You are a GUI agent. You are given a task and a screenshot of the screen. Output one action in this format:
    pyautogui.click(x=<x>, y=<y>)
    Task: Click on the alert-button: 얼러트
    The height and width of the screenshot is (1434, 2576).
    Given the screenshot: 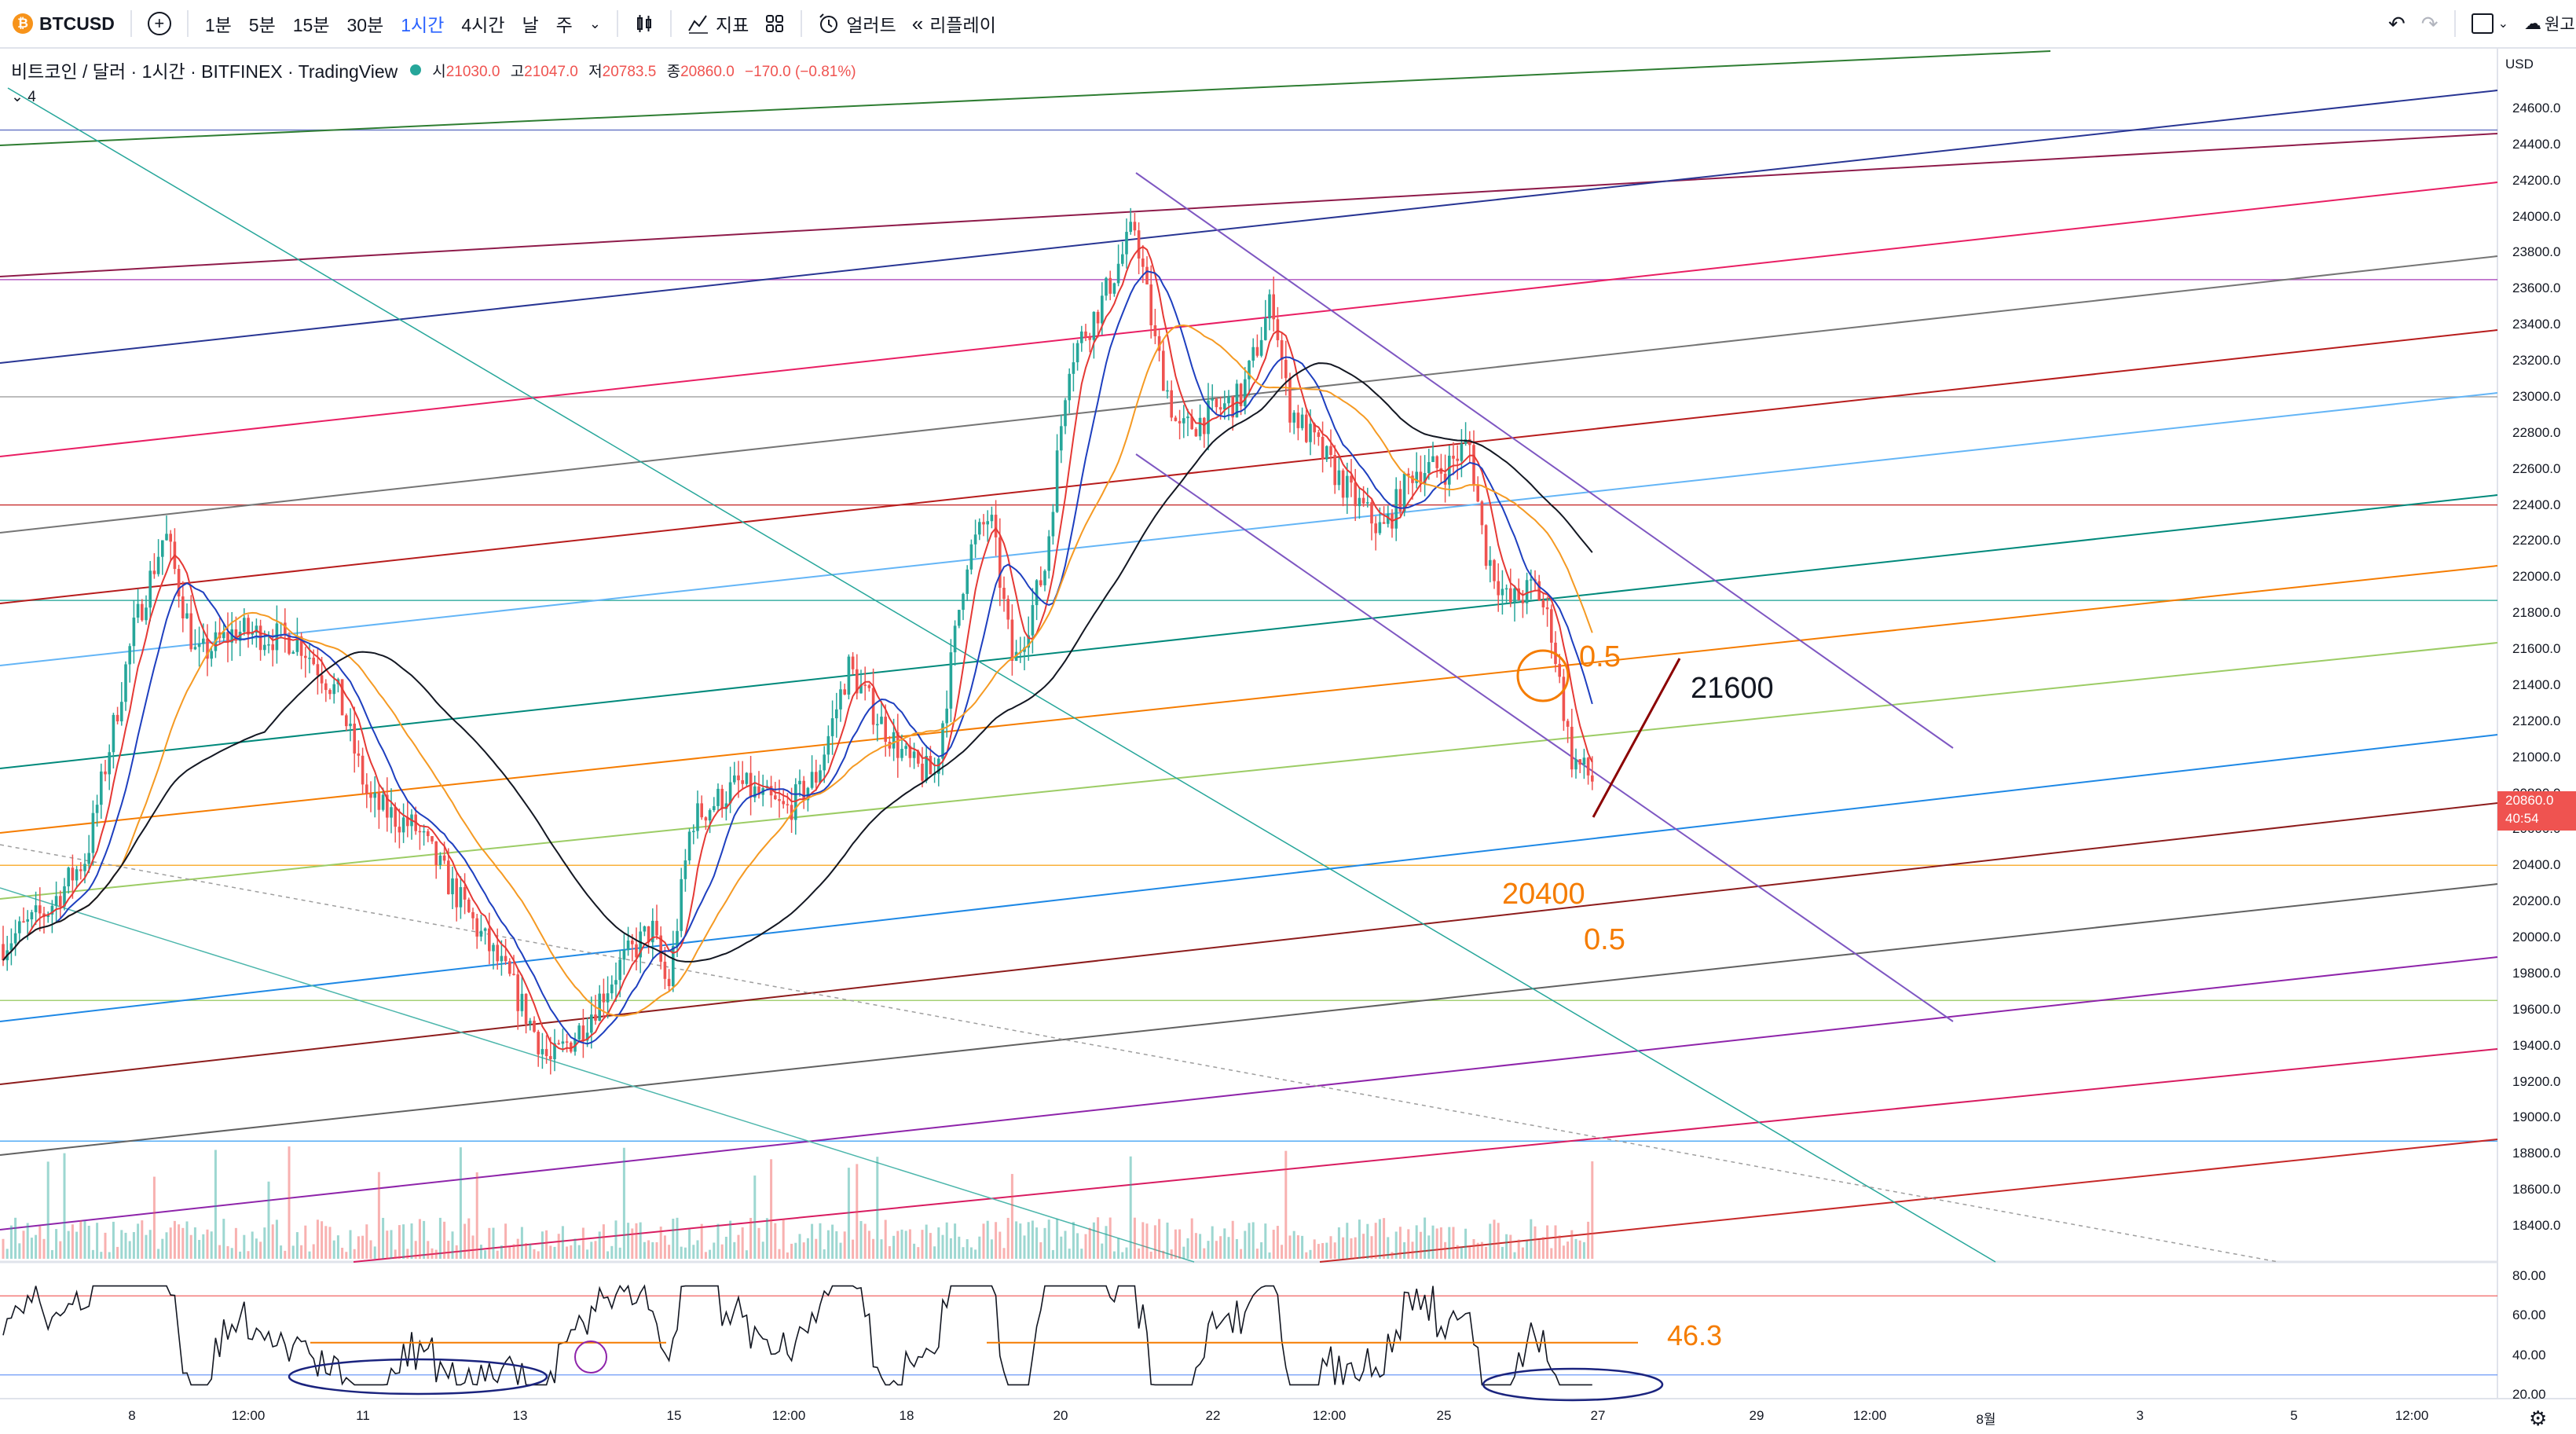 What is the action you would take?
    pyautogui.click(x=856, y=23)
    